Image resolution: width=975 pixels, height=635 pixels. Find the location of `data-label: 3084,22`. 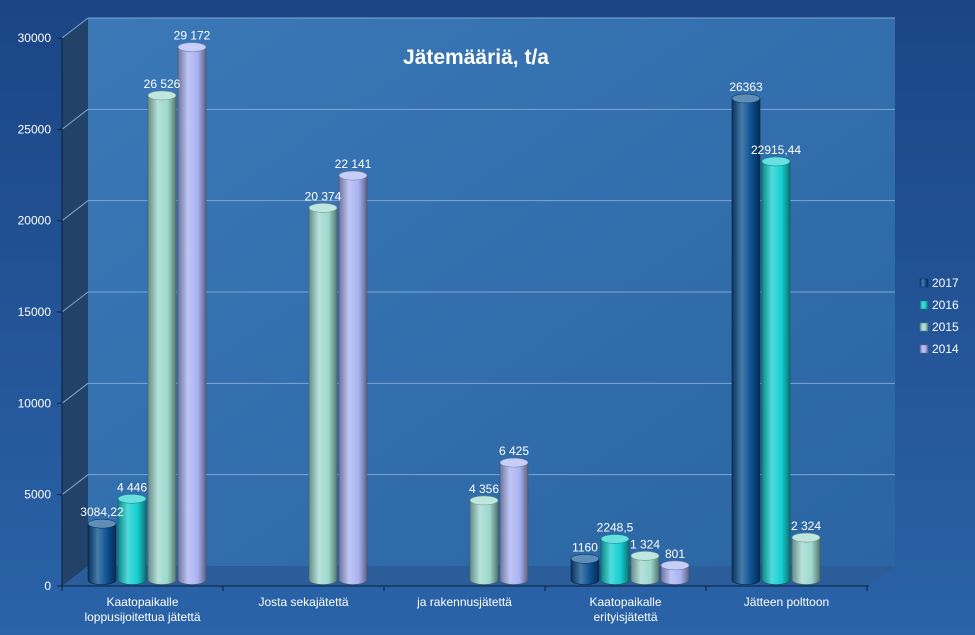

data-label: 3084,22 is located at coordinates (102, 512).